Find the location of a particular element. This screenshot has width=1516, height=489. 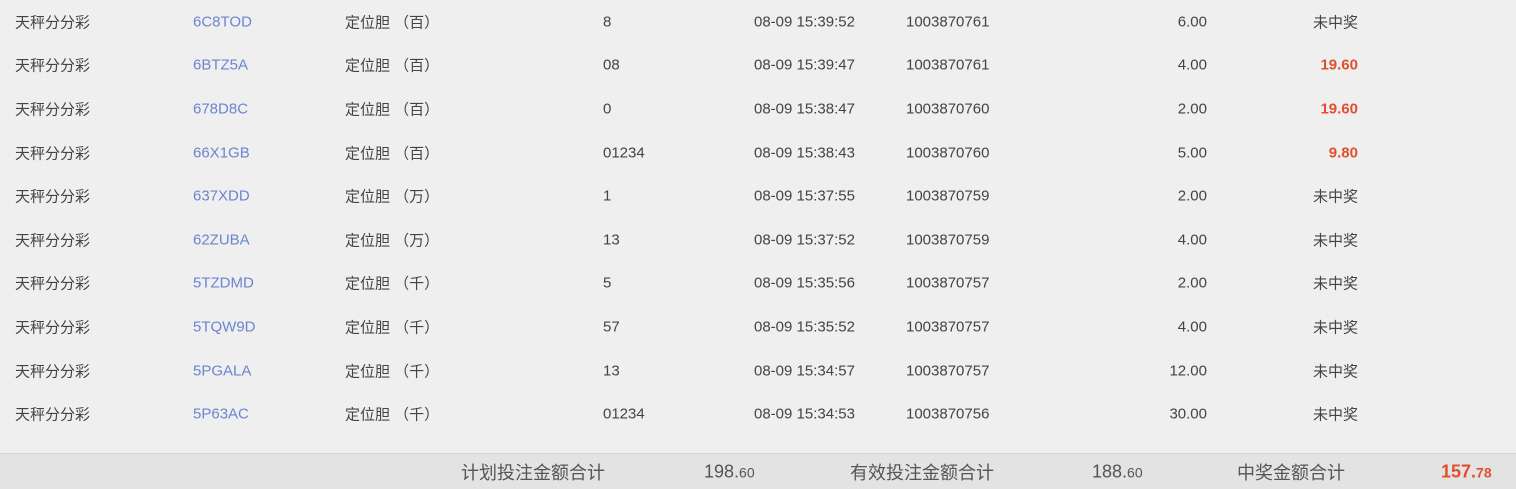

win-total-value: 157.78 is located at coordinates (1466, 471).